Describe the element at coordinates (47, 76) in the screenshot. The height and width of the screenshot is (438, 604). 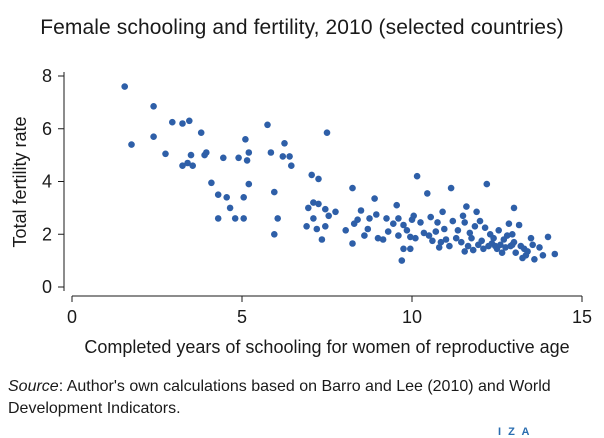
I see `y-tick-label: 8` at that location.